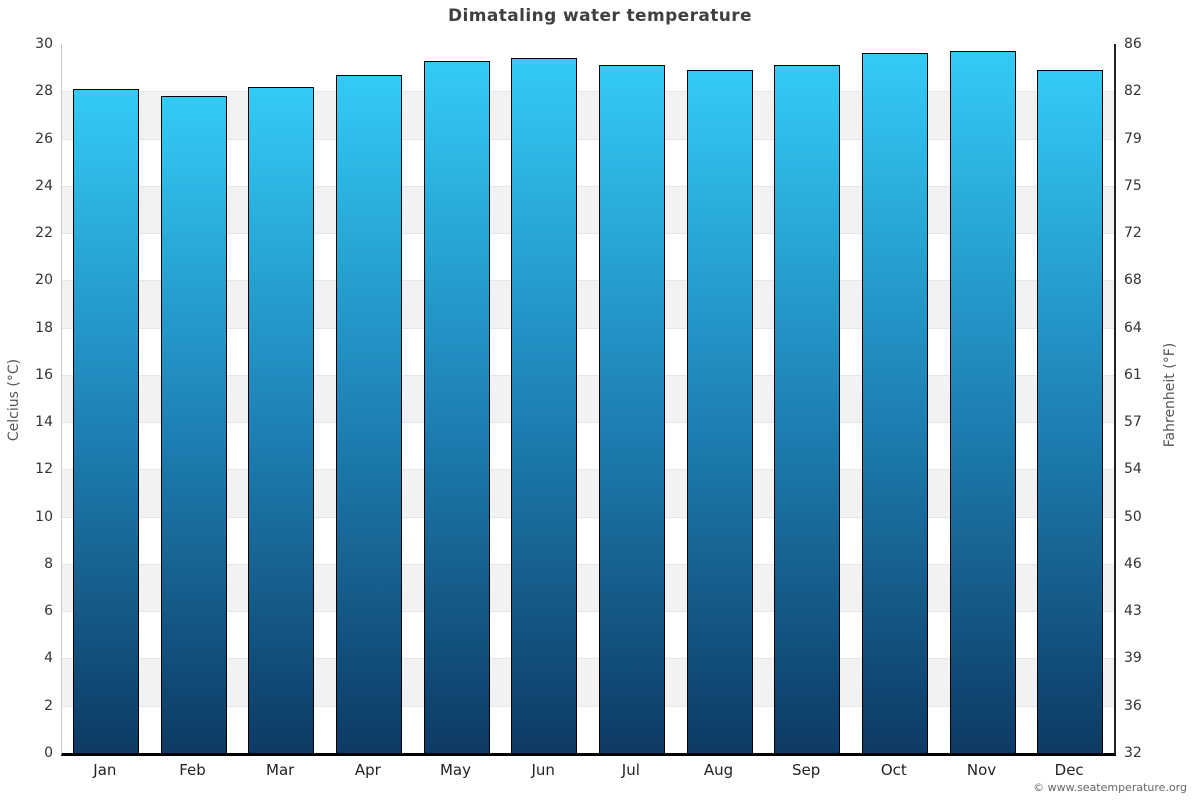 The height and width of the screenshot is (800, 1200). What do you see at coordinates (48, 658) in the screenshot?
I see `ytick-celsius-4: 4` at bounding box center [48, 658].